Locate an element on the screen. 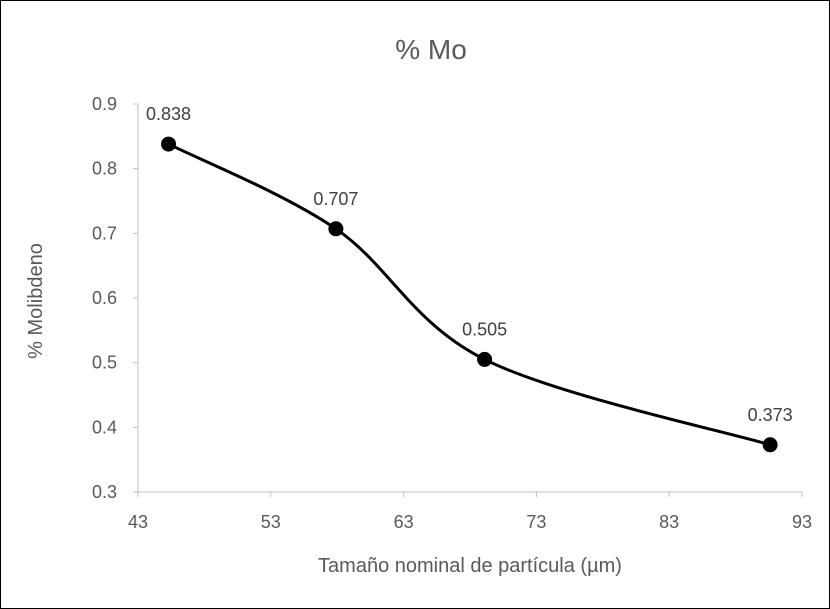  x-tick-label: 63 is located at coordinates (404, 522).